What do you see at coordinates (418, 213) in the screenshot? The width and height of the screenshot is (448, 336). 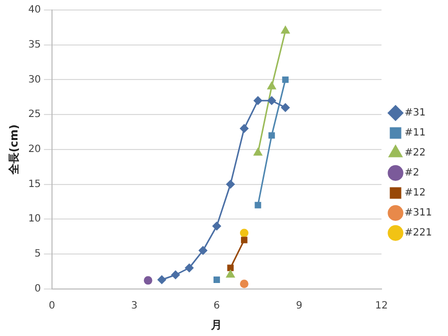 I see `legend-label: #311` at bounding box center [418, 213].